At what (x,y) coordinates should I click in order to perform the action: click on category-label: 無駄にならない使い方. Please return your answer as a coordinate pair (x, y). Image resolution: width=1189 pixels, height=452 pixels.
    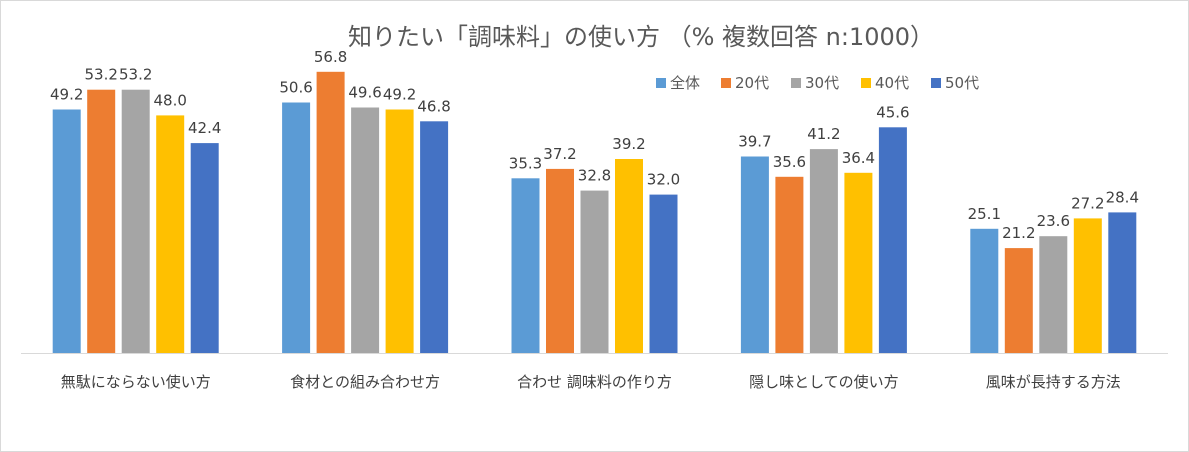
    Looking at the image, I should click on (136, 382).